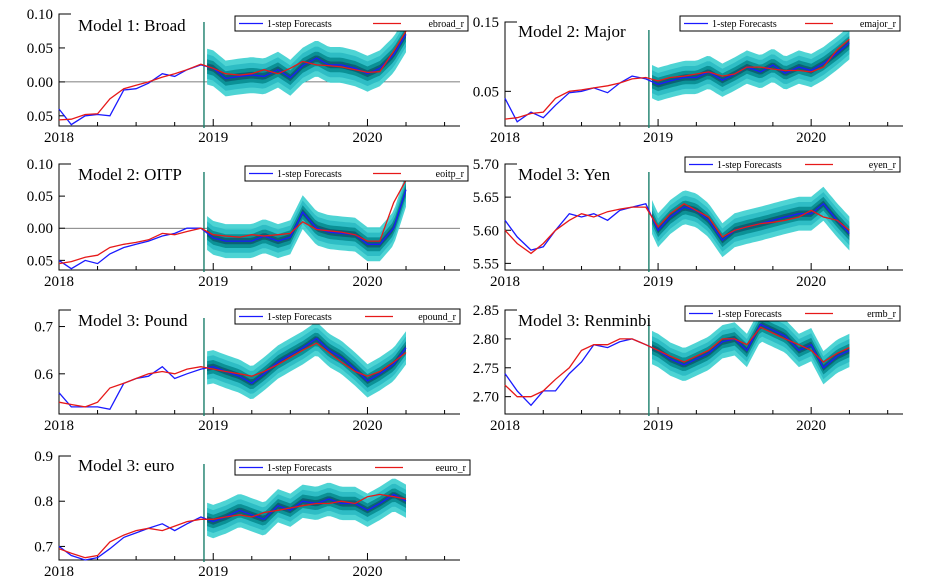 Image resolution: width=925 pixels, height=585 pixels. I want to click on panel-title: Model 2: OITP, so click(130, 174).